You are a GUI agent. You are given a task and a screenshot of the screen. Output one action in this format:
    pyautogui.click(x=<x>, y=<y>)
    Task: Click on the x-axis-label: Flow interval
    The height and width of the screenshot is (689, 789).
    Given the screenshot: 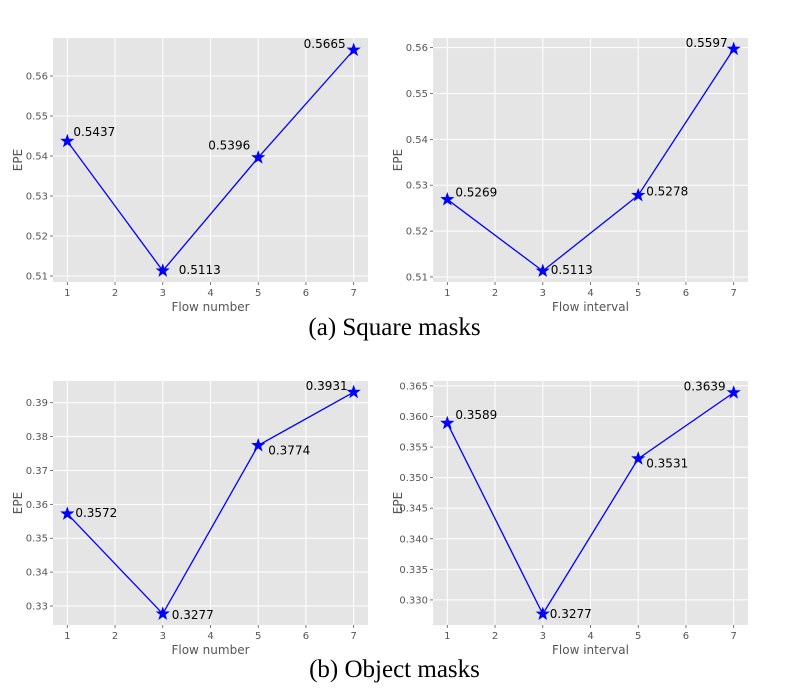 What is the action you would take?
    pyautogui.click(x=590, y=307)
    